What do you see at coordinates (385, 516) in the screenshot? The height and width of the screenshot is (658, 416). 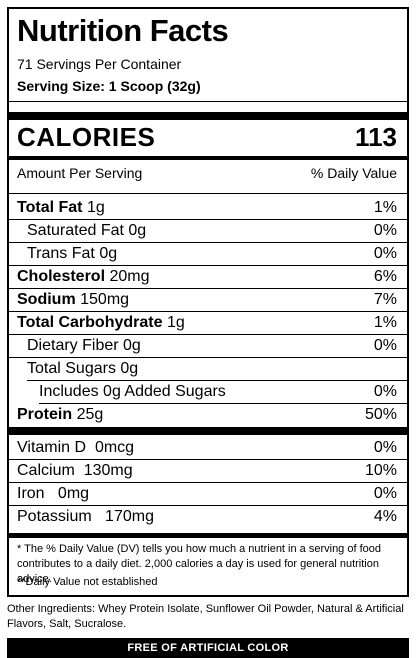 I see `vitamin-dv: 4%` at bounding box center [385, 516].